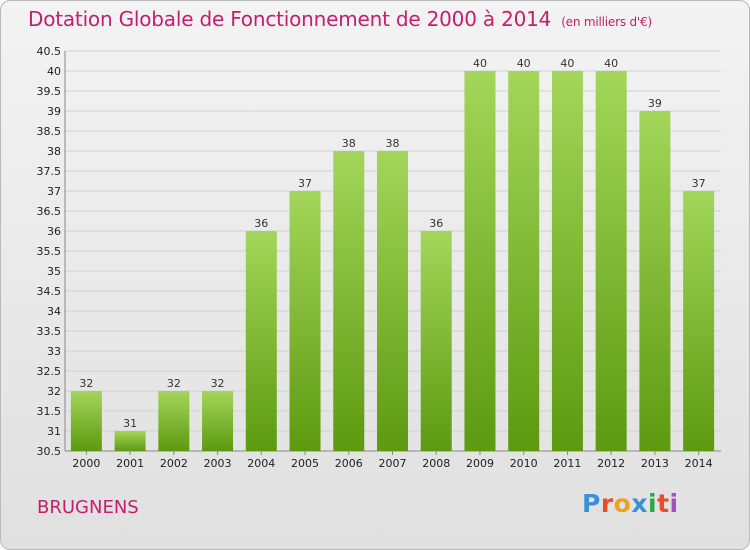 The image size is (750, 550). What do you see at coordinates (174, 463) in the screenshot?
I see `x-tick-label: 2002` at bounding box center [174, 463].